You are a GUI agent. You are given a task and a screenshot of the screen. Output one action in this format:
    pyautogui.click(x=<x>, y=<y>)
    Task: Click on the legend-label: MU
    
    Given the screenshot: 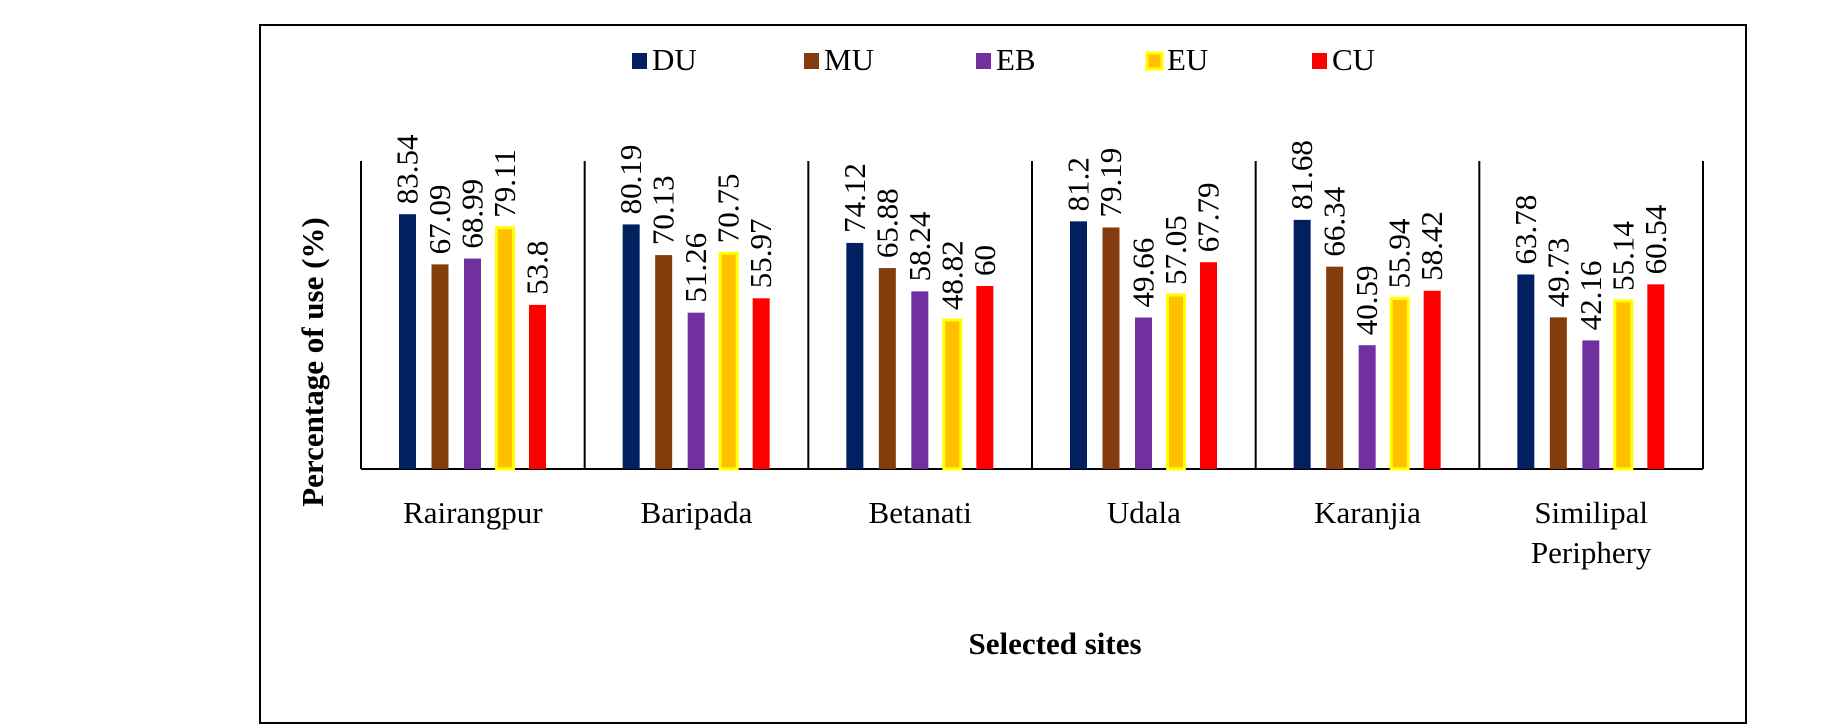 What is the action you would take?
    pyautogui.click(x=849, y=59)
    